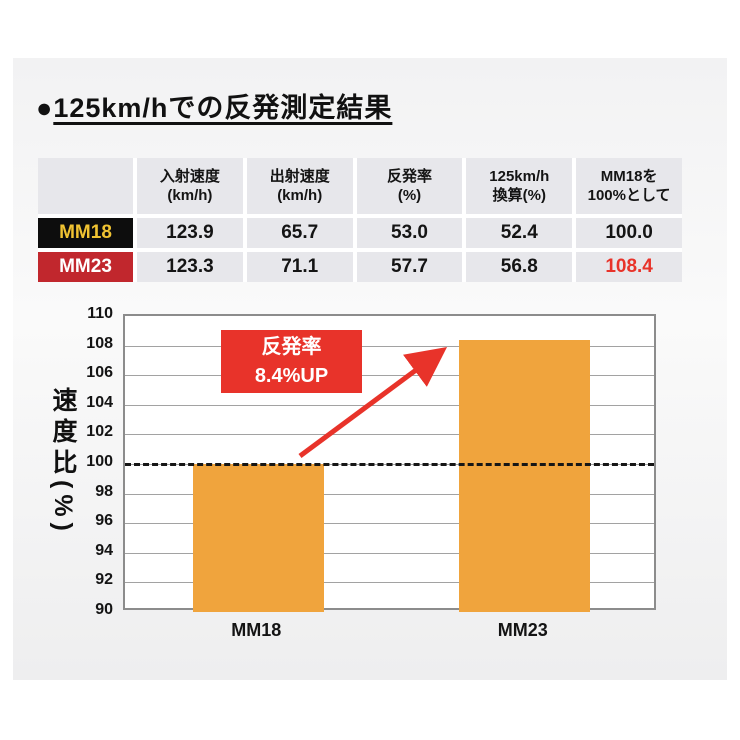 The image size is (740, 740). What do you see at coordinates (299, 267) in the screenshot?
I see `table-cell: 71.1` at bounding box center [299, 267].